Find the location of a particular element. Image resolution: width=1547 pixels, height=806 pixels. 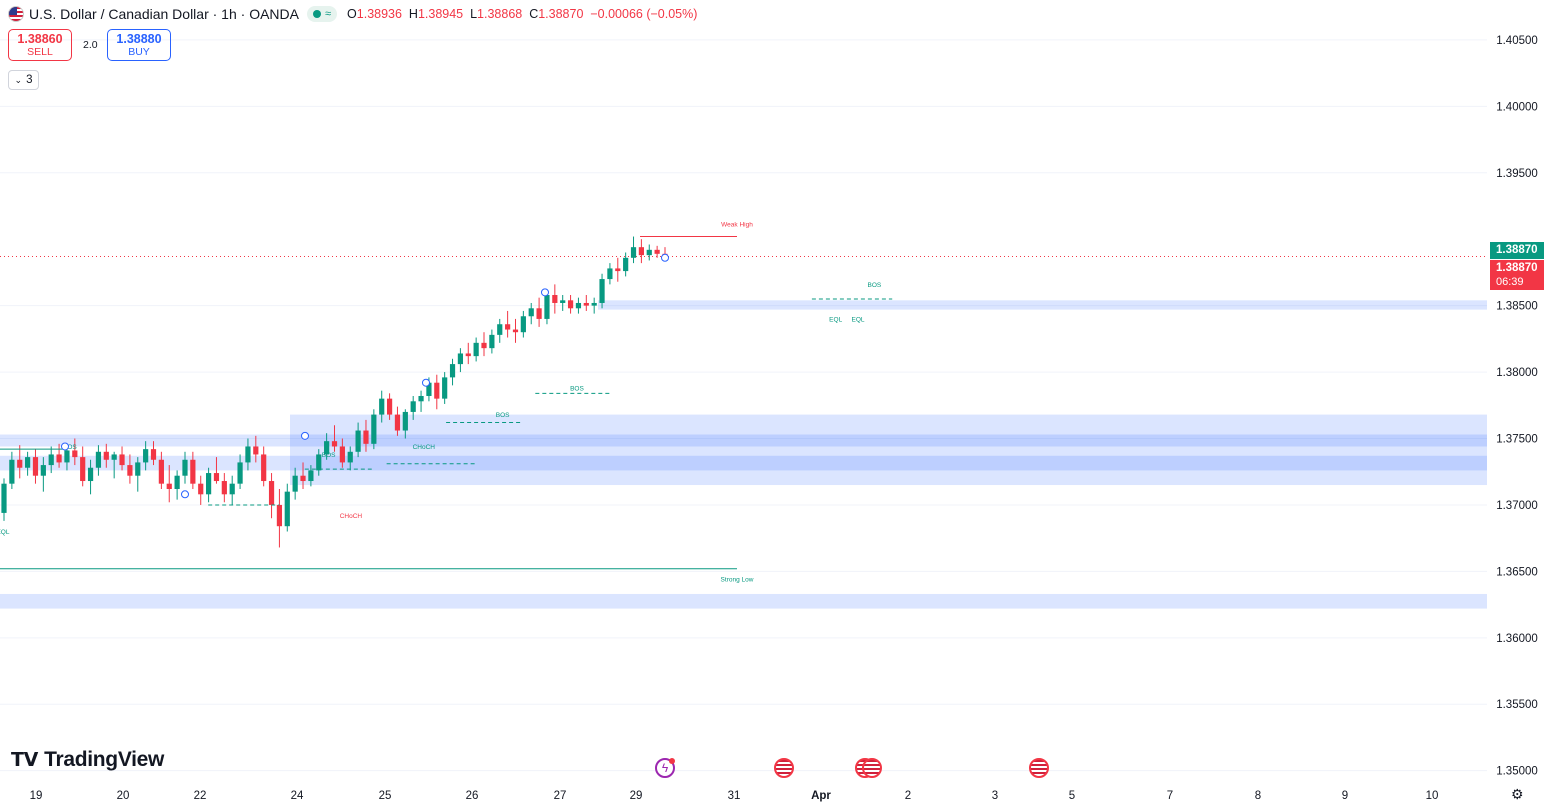

sell-button: 1.38860 SELL is located at coordinates (40, 45).